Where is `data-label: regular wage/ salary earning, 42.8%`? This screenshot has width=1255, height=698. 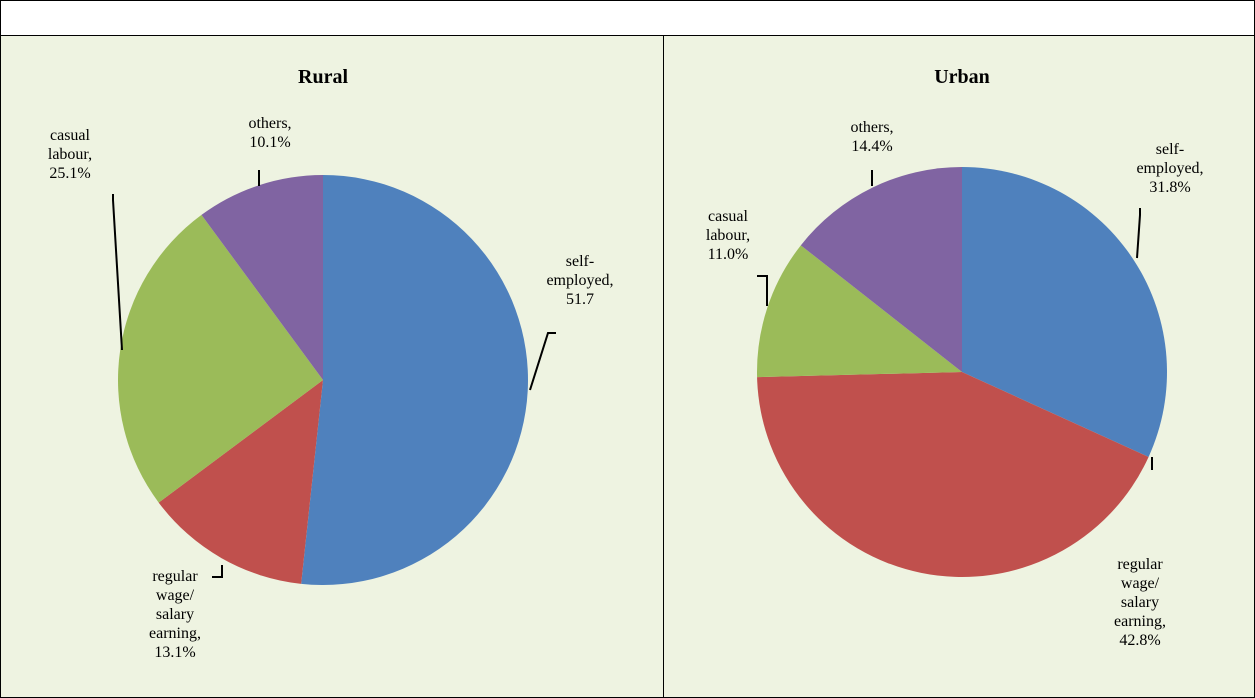
data-label: regular wage/ salary earning, 42.8% is located at coordinates (1140, 602).